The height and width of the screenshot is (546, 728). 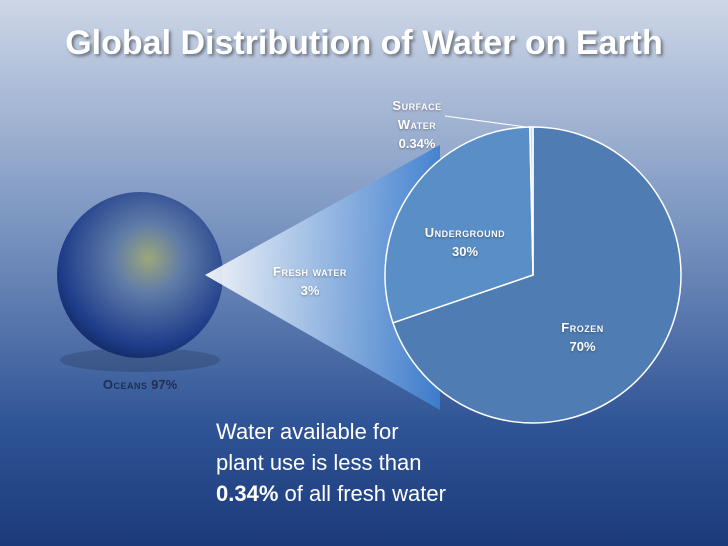 I want to click on leader-line, so click(x=485, y=121).